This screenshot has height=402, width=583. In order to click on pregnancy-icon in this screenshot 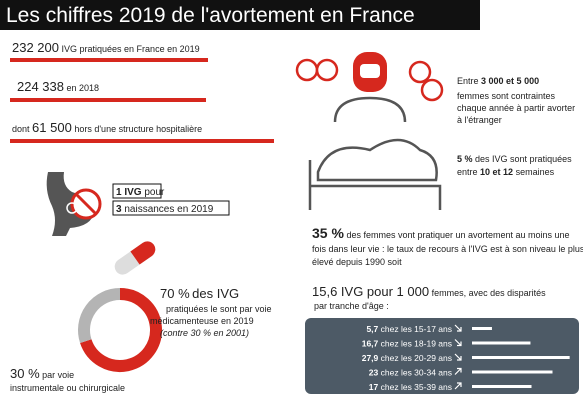, I will do `click(74, 204)`.